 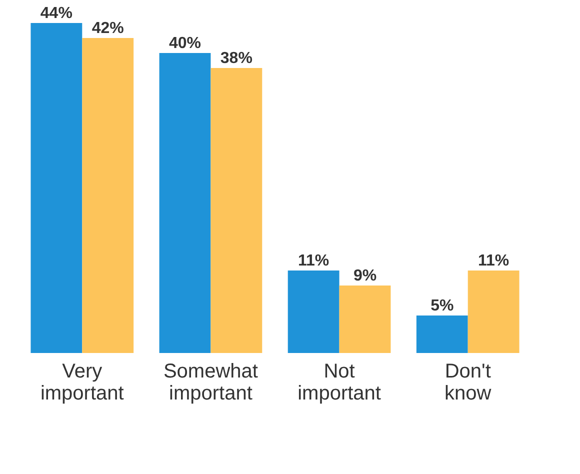 What do you see at coordinates (210, 382) in the screenshot?
I see `x-tick-label: Somewhat important` at bounding box center [210, 382].